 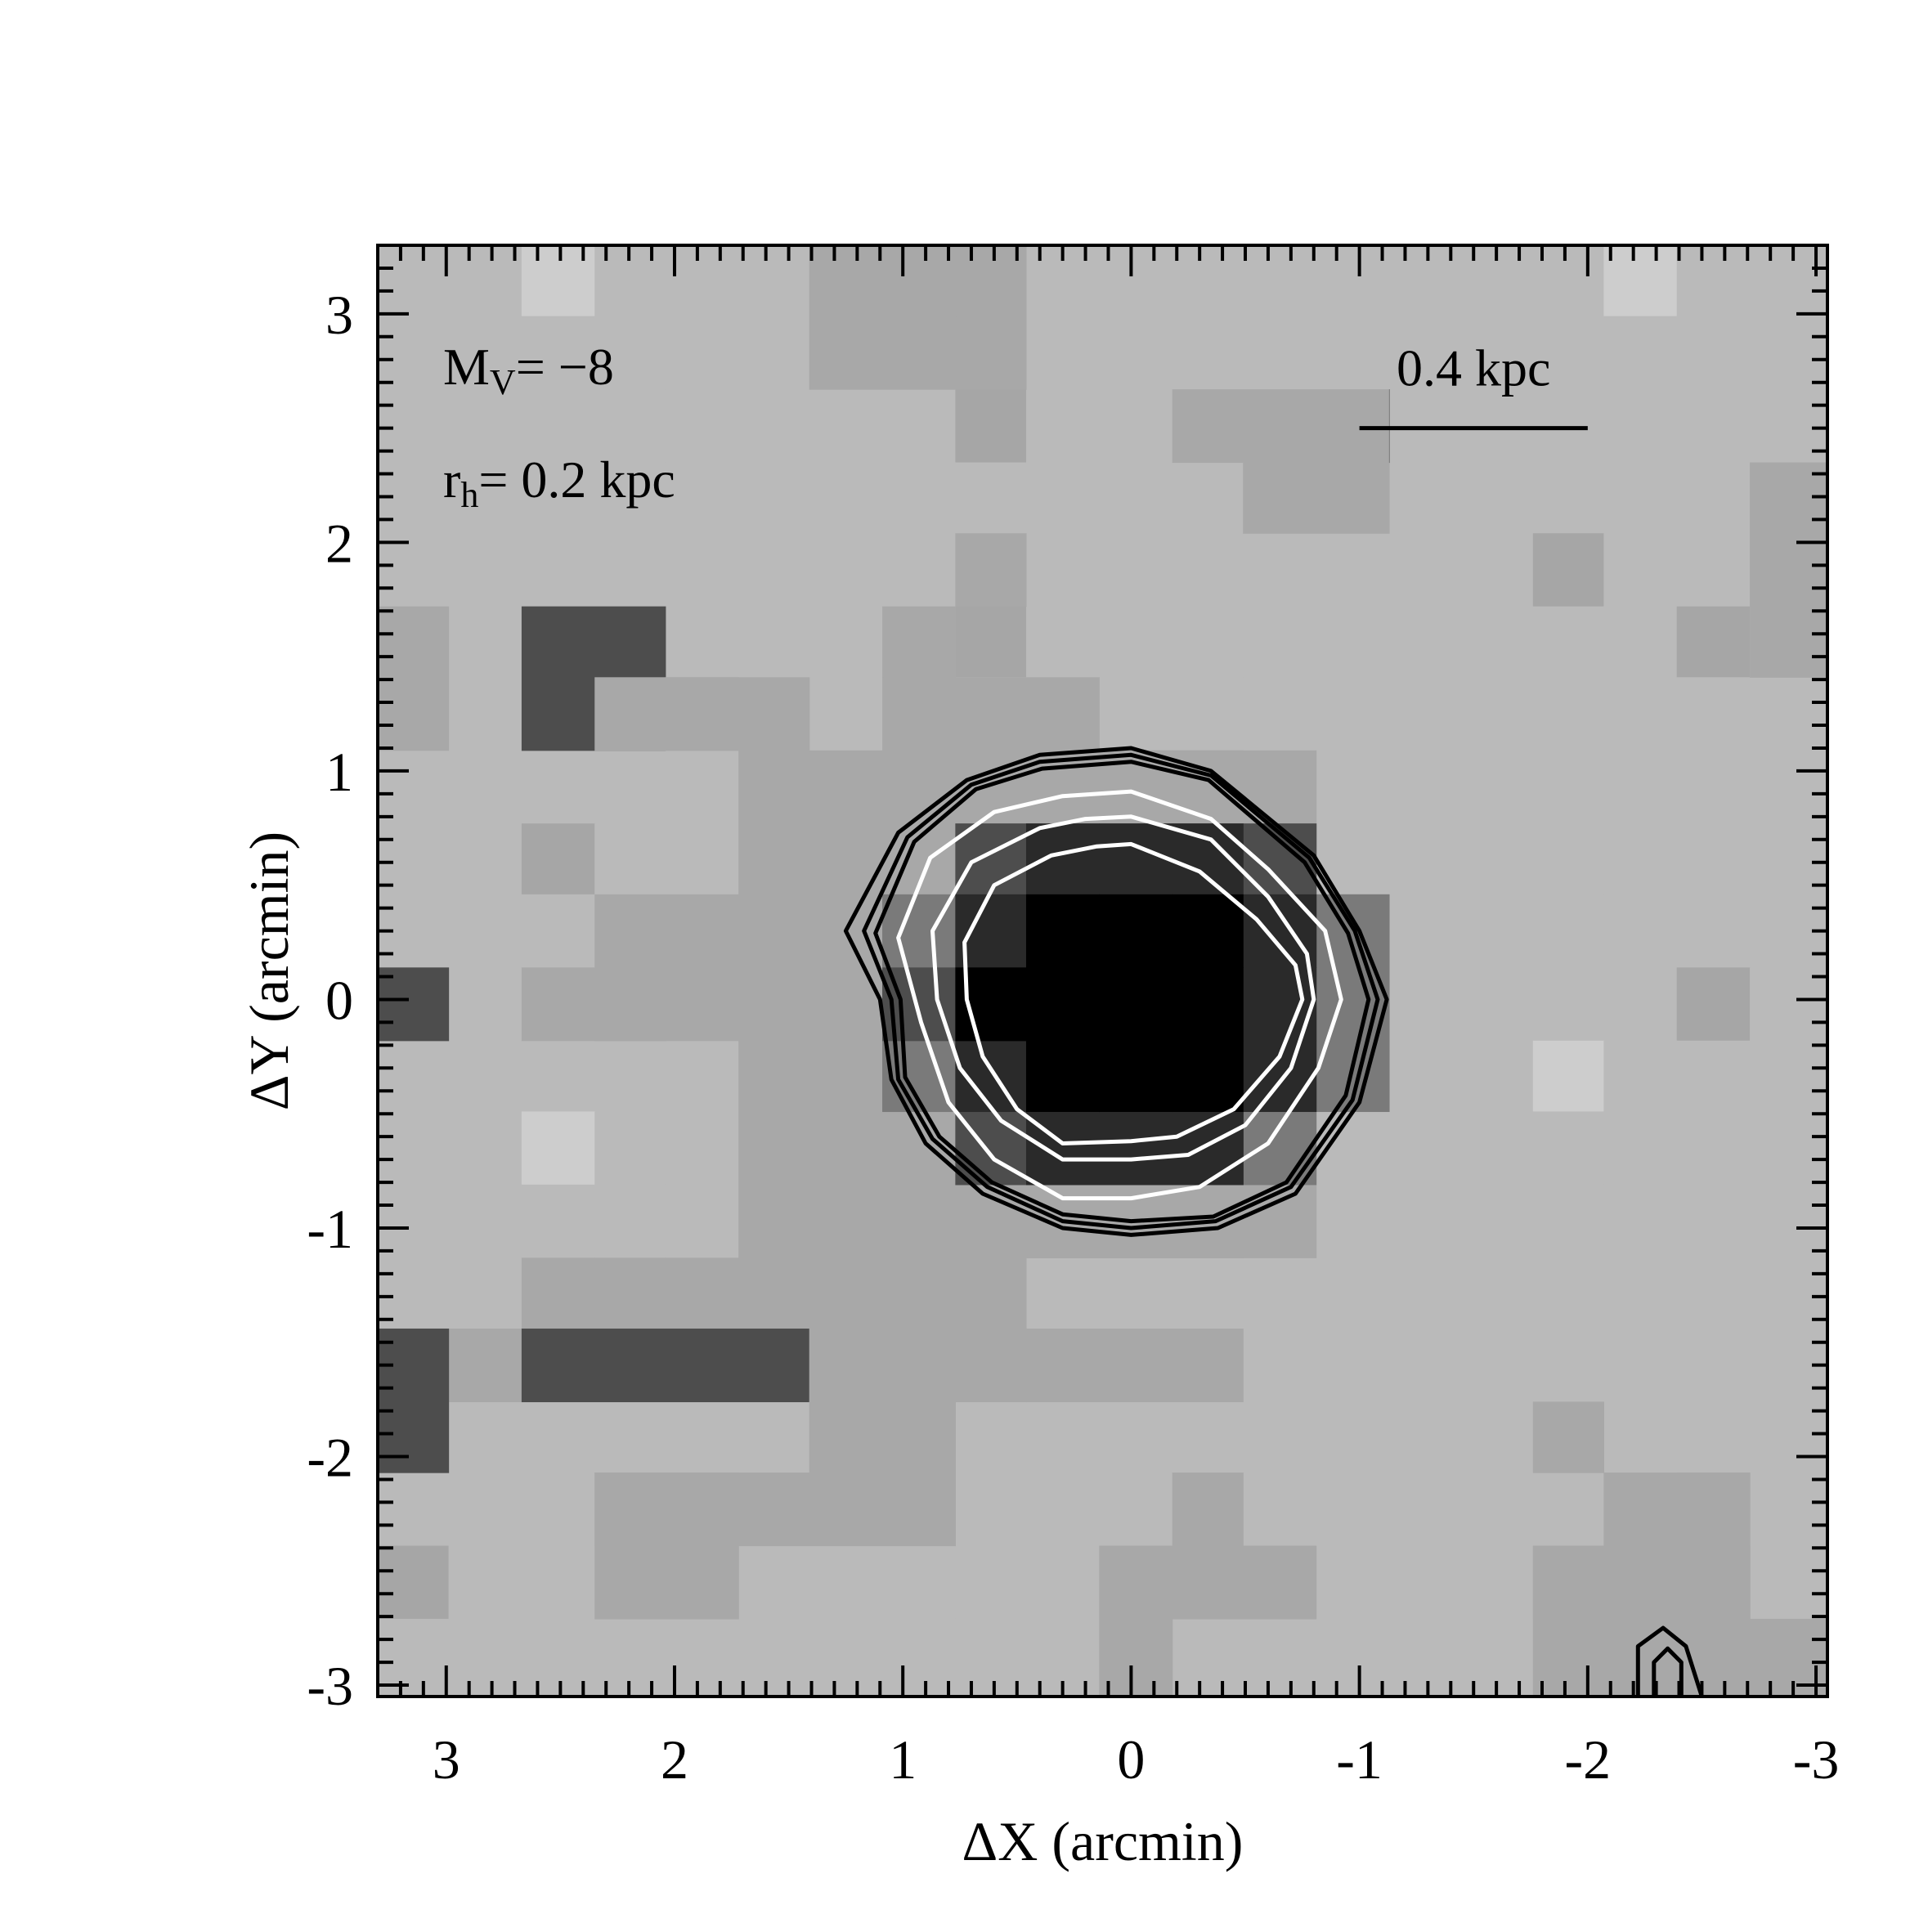 What do you see at coordinates (447, 1759) in the screenshot?
I see `x-tick-label: 3` at bounding box center [447, 1759].